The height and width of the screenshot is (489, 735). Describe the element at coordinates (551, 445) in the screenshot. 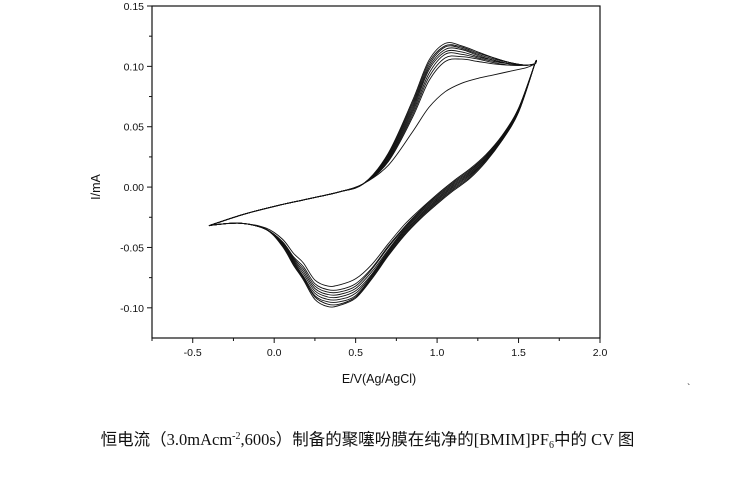

I see `caption-subscript: 6` at that location.